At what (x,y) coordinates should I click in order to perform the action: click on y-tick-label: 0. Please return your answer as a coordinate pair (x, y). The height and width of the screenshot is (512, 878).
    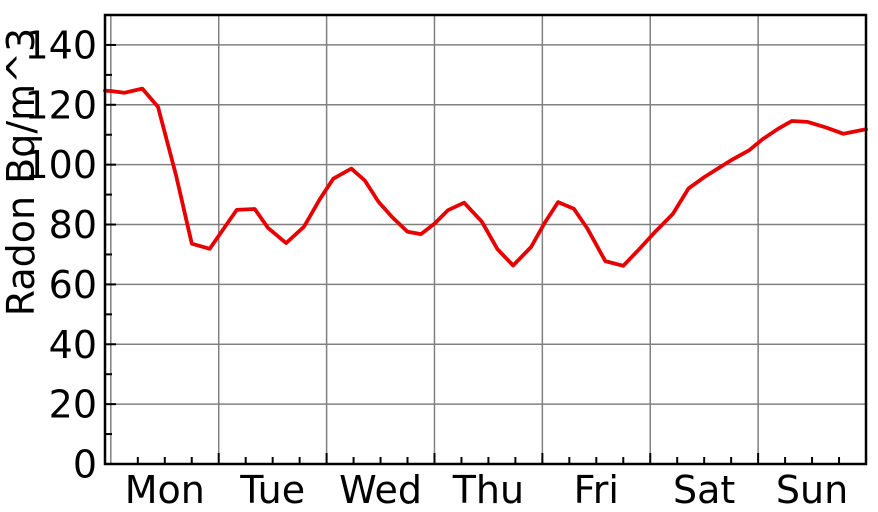
    Looking at the image, I should click on (85, 465).